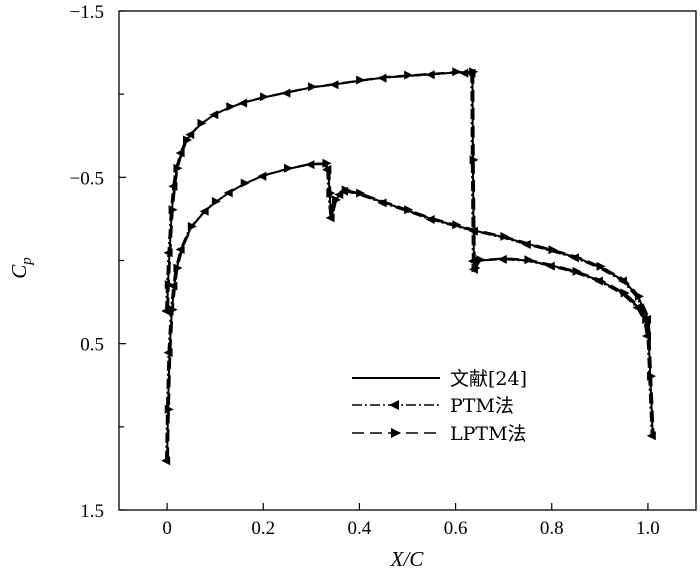  What do you see at coordinates (396, 433) in the screenshot?
I see `legend-marker-lptm` at bounding box center [396, 433].